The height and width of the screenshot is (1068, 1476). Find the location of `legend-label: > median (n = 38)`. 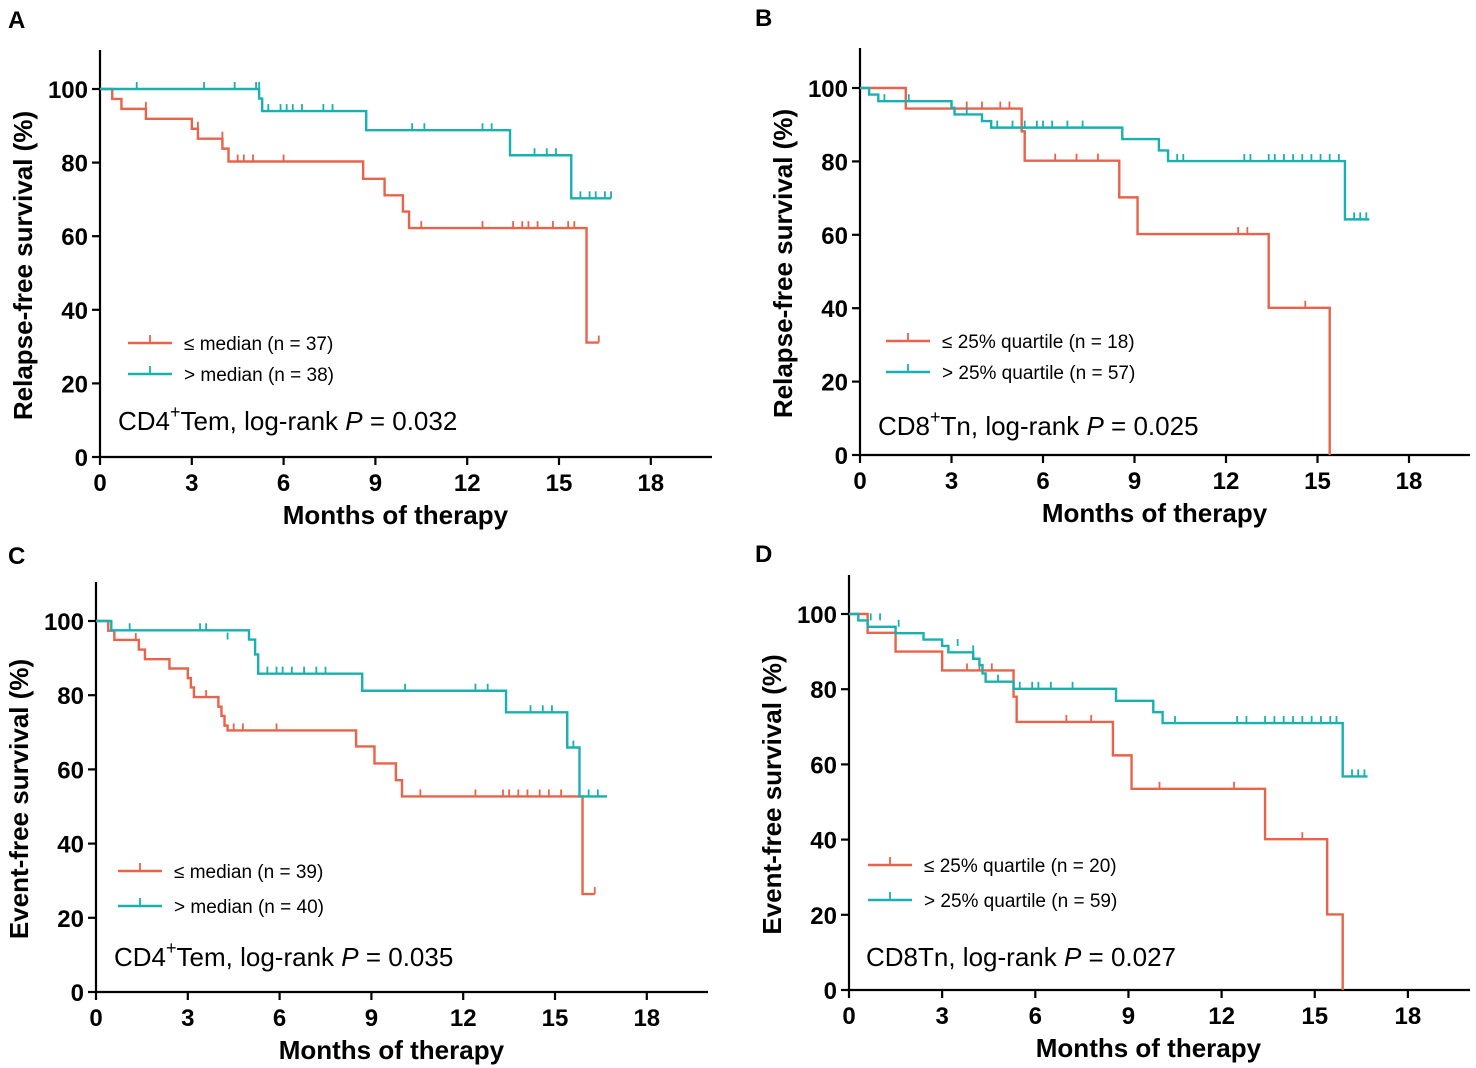

legend-label: > median (n = 38) is located at coordinates (259, 375).